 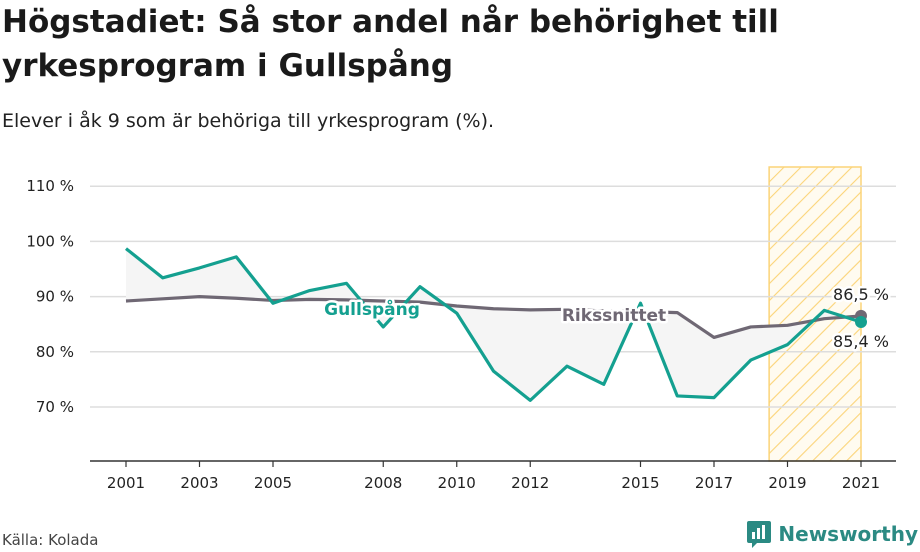 I want to click on gullspang-end-marker, so click(x=861, y=321).